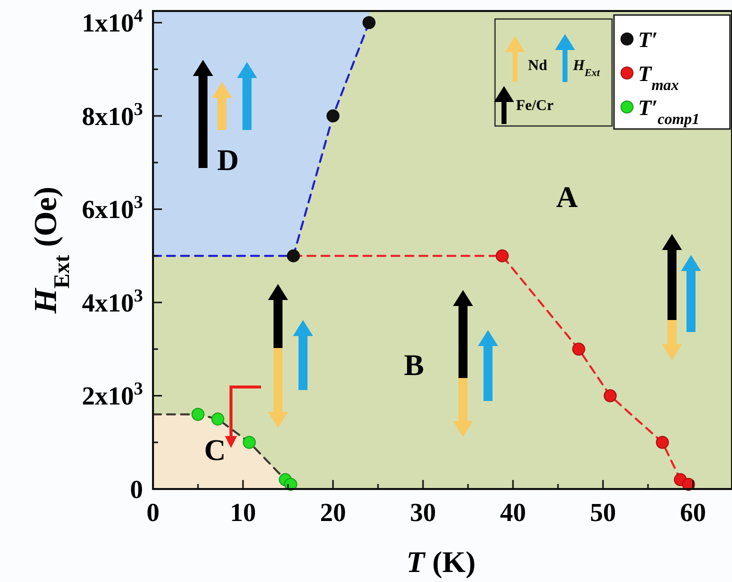 Image resolution: width=732 pixels, height=582 pixels. Describe the element at coordinates (693, 512) in the screenshot. I see `x-tick-label: 60` at that location.